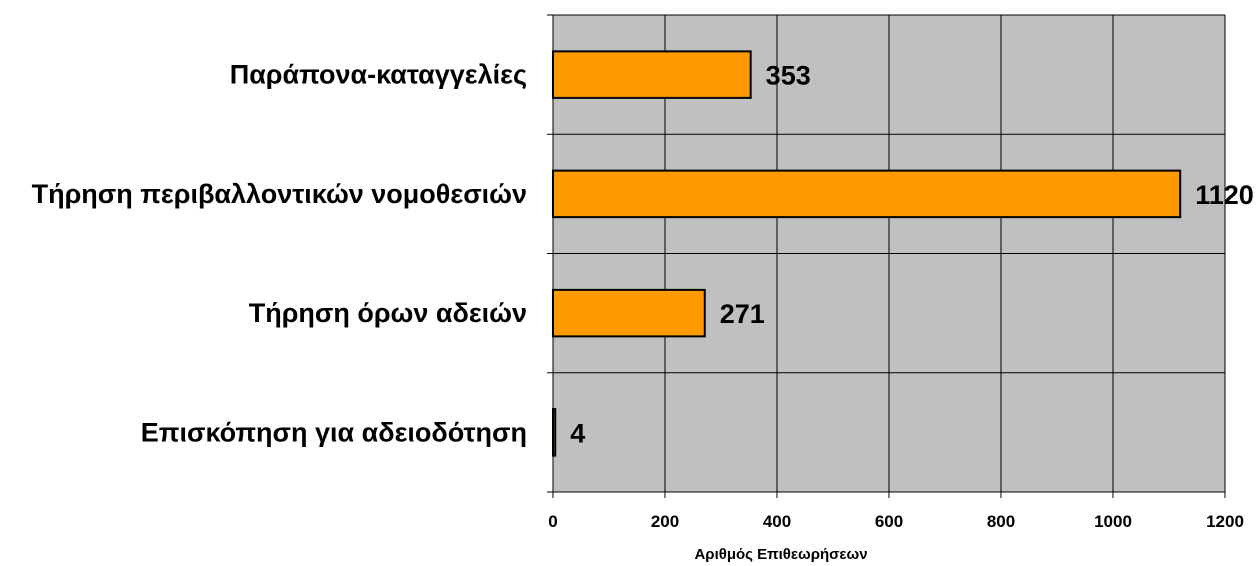 The height and width of the screenshot is (566, 1260). What do you see at coordinates (388, 313) in the screenshot?
I see `category-label: Τήρηση όρων αδειών` at bounding box center [388, 313].